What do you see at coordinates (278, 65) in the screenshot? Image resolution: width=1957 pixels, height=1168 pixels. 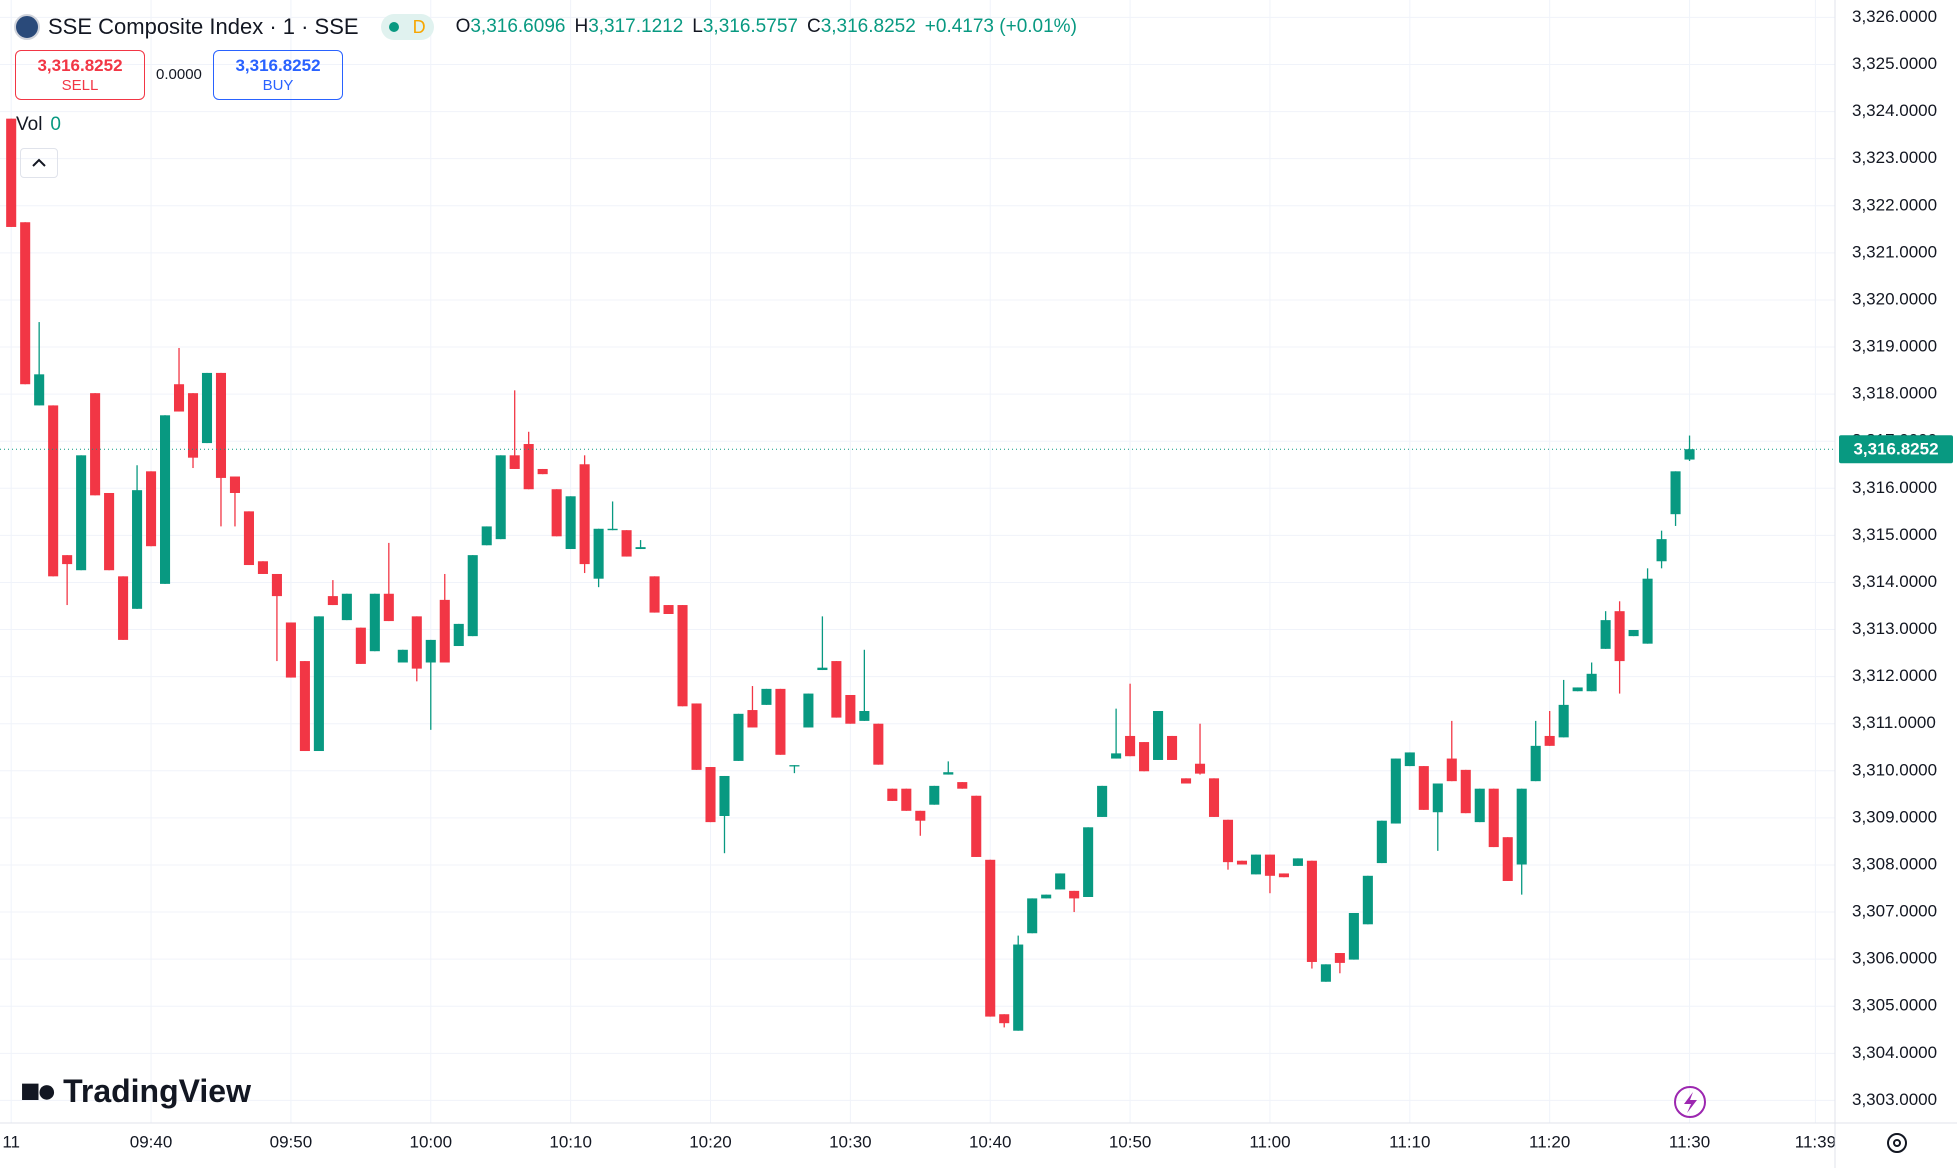 I see `buy-price: 3,316.8252` at bounding box center [278, 65].